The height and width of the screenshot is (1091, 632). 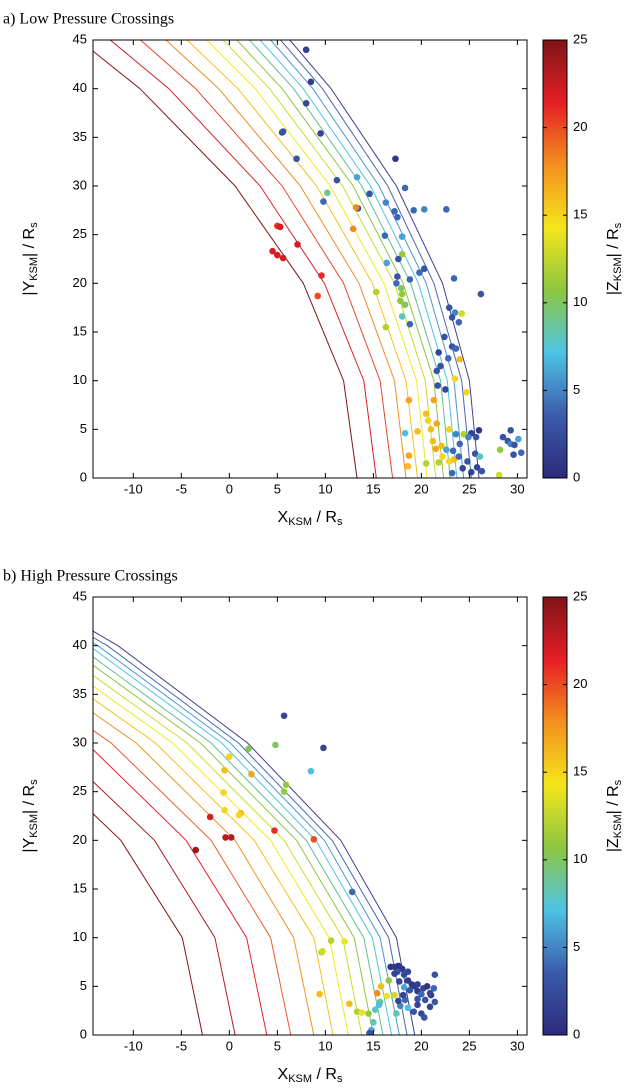 I want to click on axis-label: |ZKSM| / Rs, so click(x=614, y=815).